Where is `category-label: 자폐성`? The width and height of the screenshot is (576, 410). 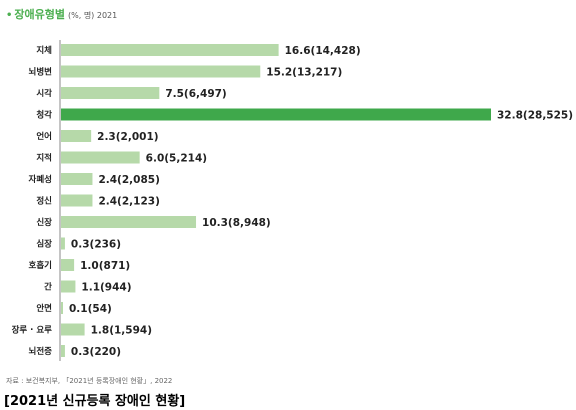 category-label: 자폐성 is located at coordinates (40, 179).